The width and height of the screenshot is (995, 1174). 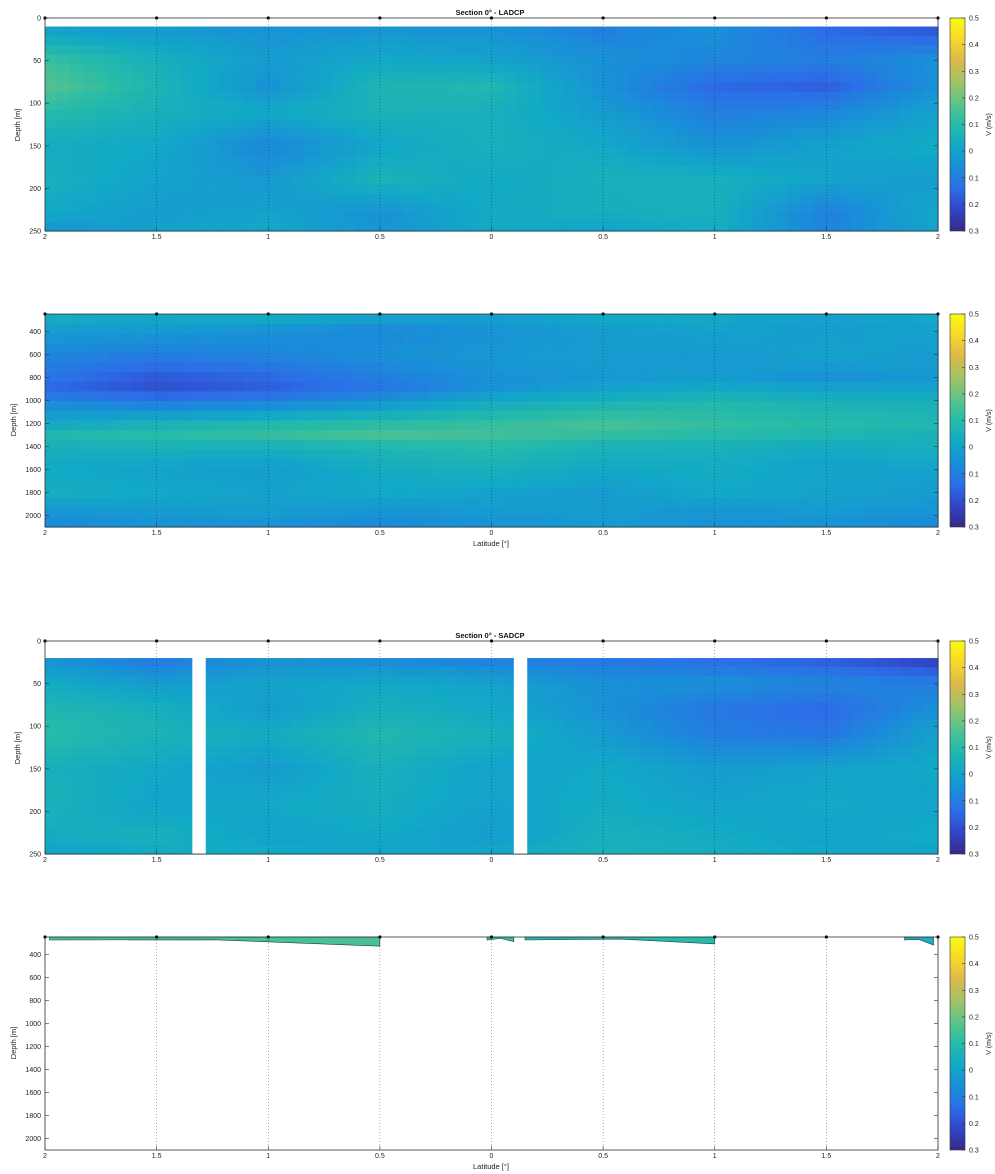 I want to click on colorbar-tick-label: 0.1, so click(x=974, y=421).